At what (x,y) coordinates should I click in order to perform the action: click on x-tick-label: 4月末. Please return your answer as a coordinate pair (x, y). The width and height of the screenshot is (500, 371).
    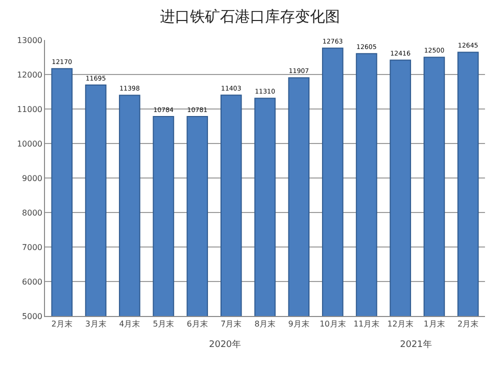
    Looking at the image, I should click on (129, 324).